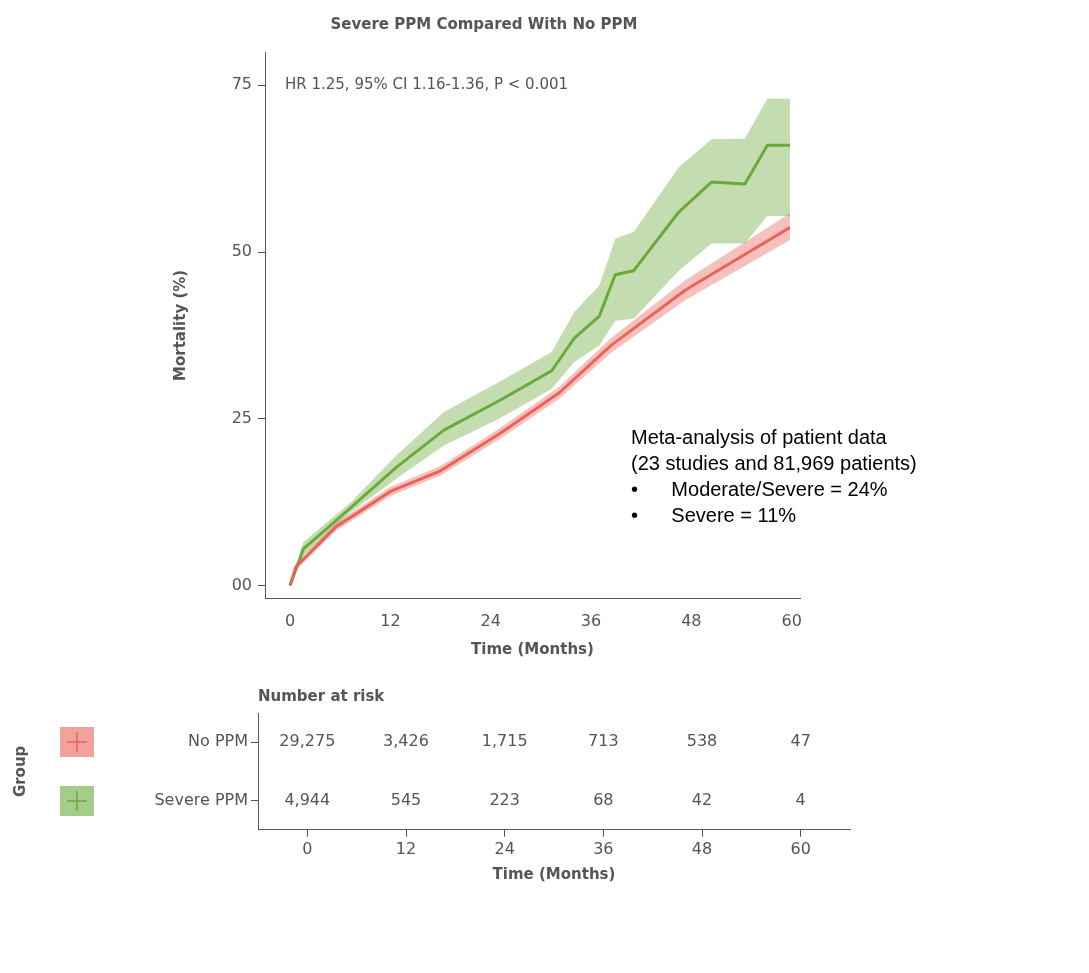 The image size is (1089, 973). Describe the element at coordinates (307, 741) in the screenshot. I see `data-label: 29,275` at that location.